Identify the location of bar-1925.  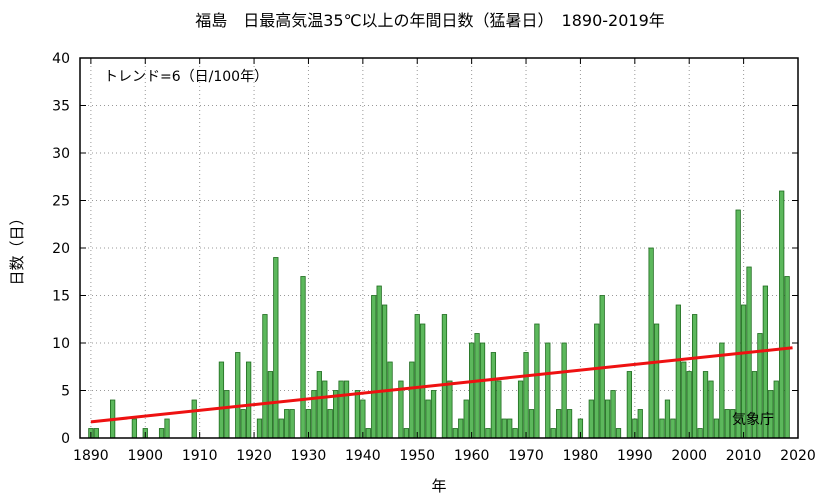
(281, 428).